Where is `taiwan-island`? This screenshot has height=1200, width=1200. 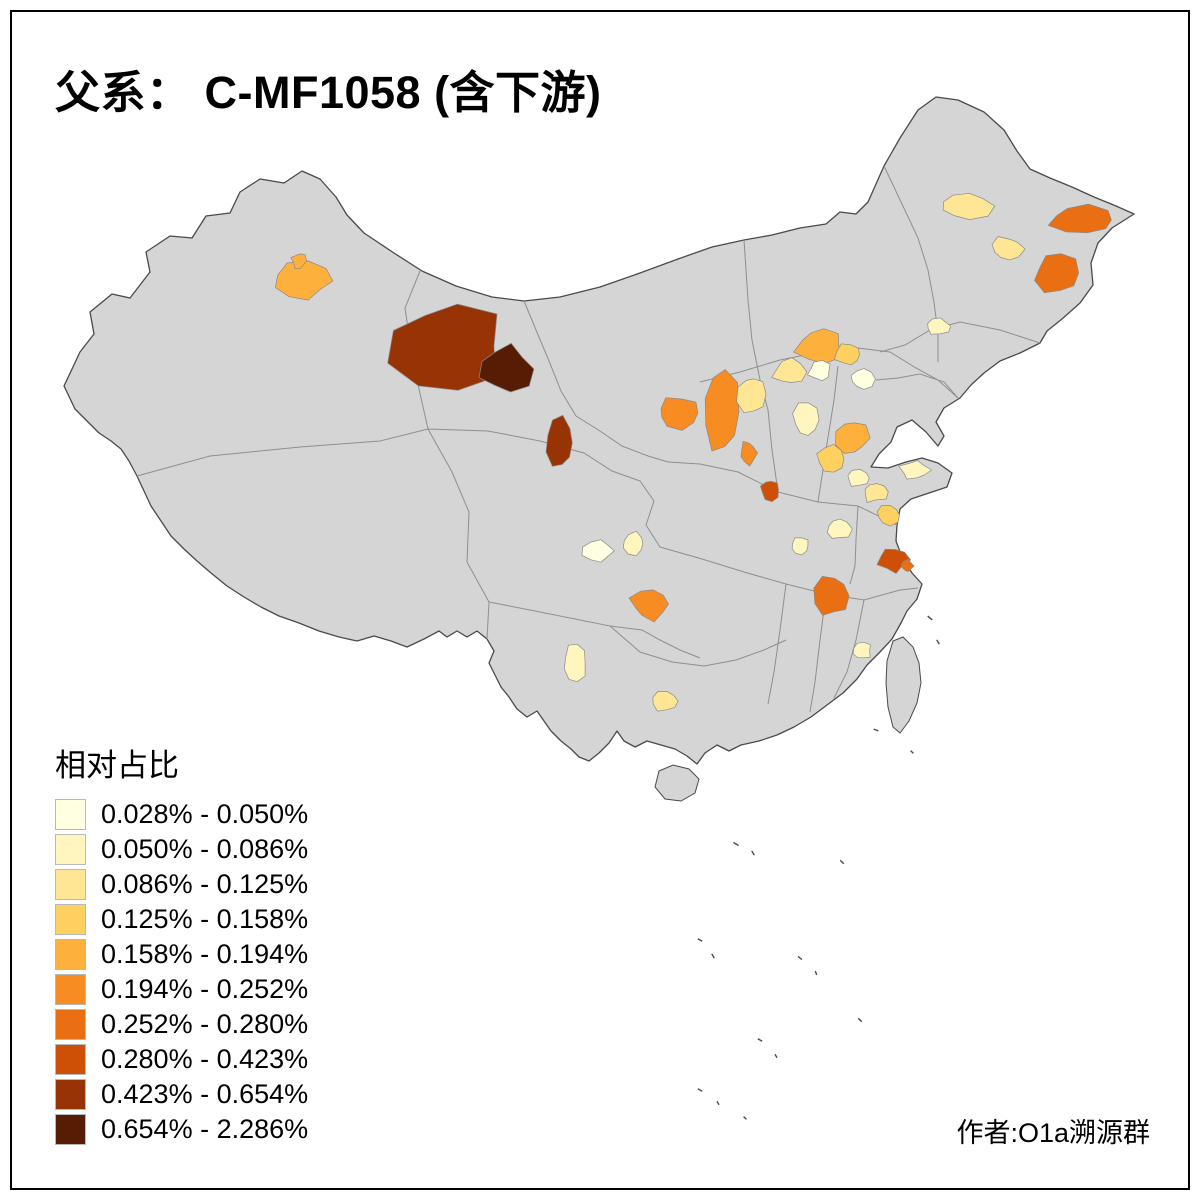
taiwan-island is located at coordinates (903, 685).